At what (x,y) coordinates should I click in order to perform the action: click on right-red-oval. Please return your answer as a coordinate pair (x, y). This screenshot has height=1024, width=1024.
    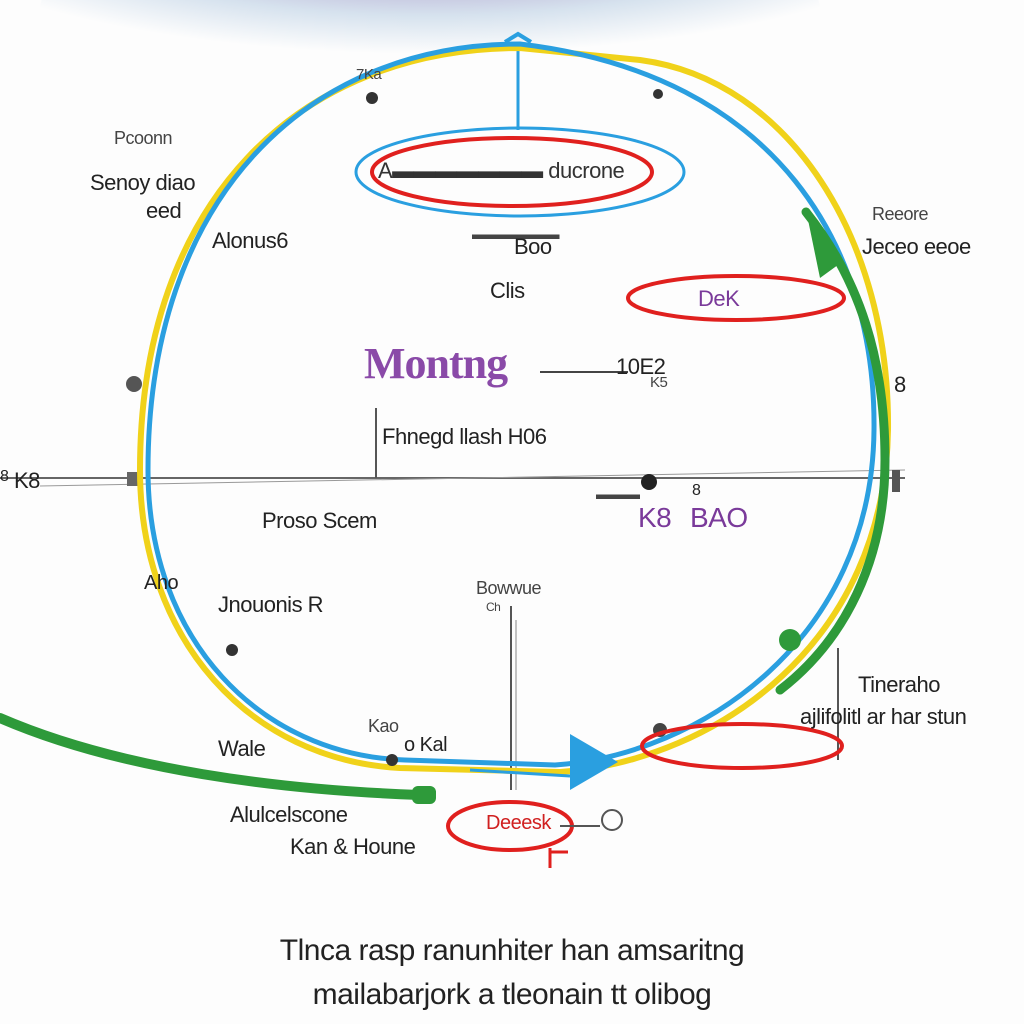
    Looking at the image, I should click on (736, 298).